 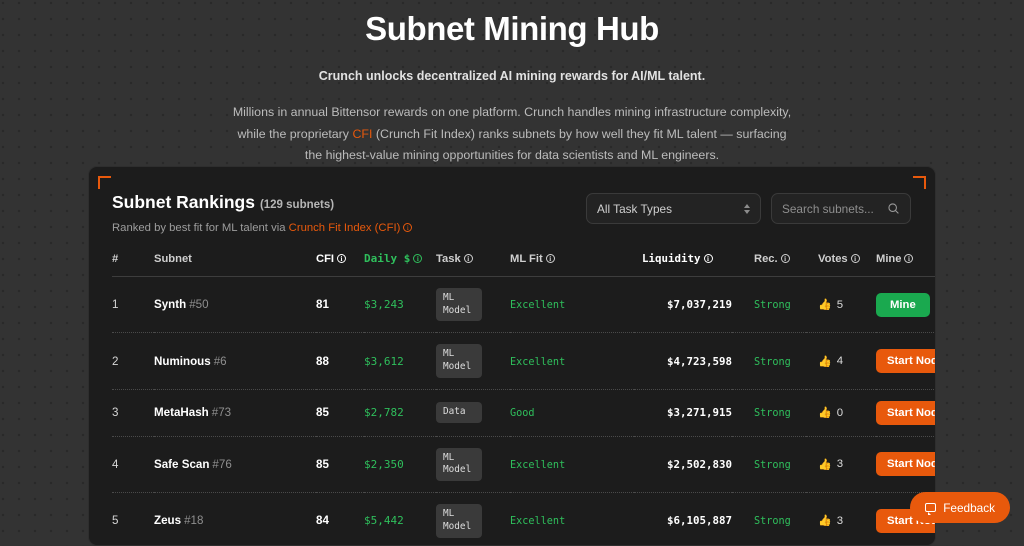 What do you see at coordinates (888, 259) in the screenshot?
I see `column-header-mine-label: Mine` at bounding box center [888, 259].